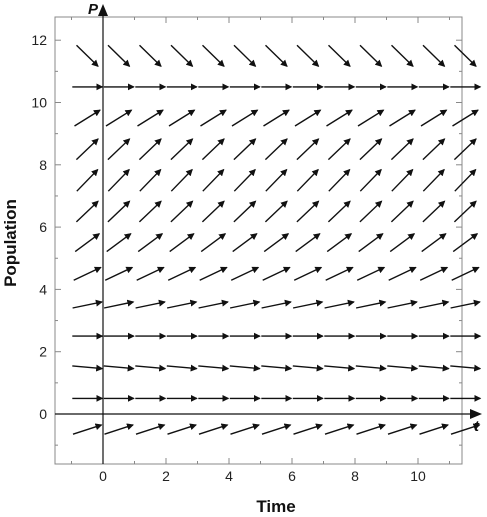 This screenshot has width=487, height=517. Describe the element at coordinates (477, 426) in the screenshot. I see `x-axis-letter: t` at that location.